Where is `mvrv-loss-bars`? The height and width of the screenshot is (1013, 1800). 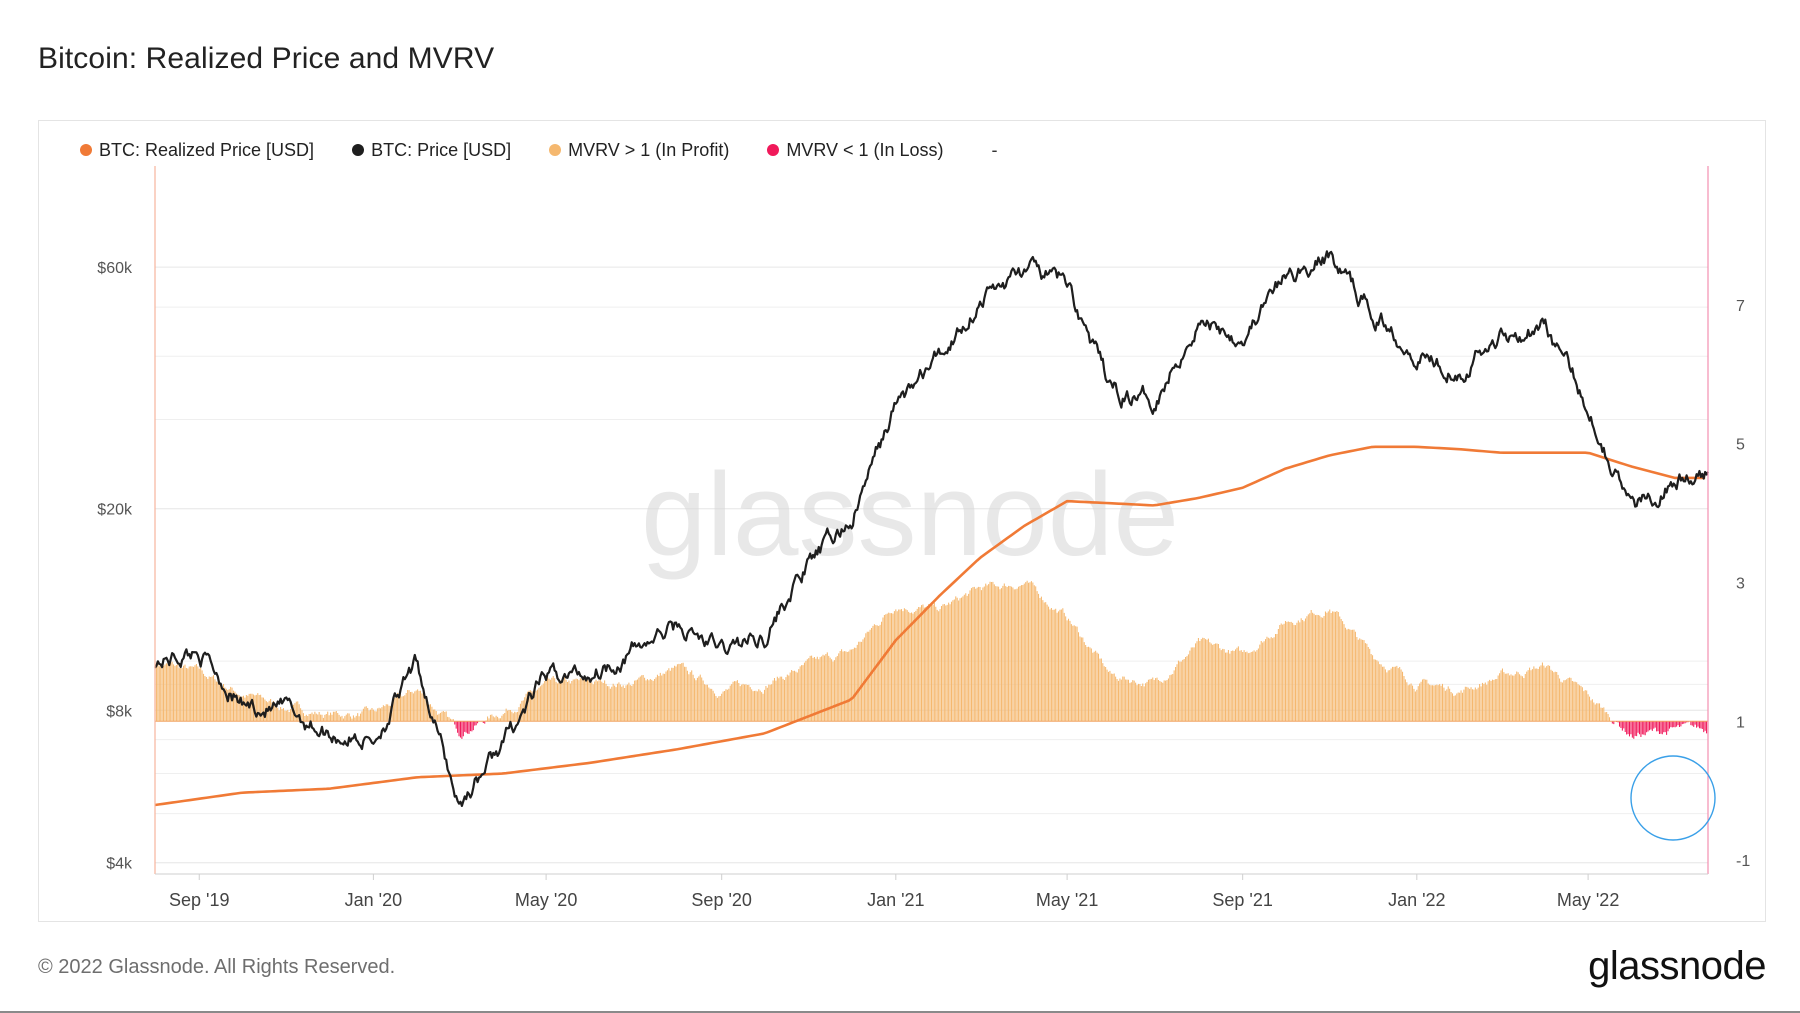
mvrv-loss-bars is located at coordinates (1081, 730).